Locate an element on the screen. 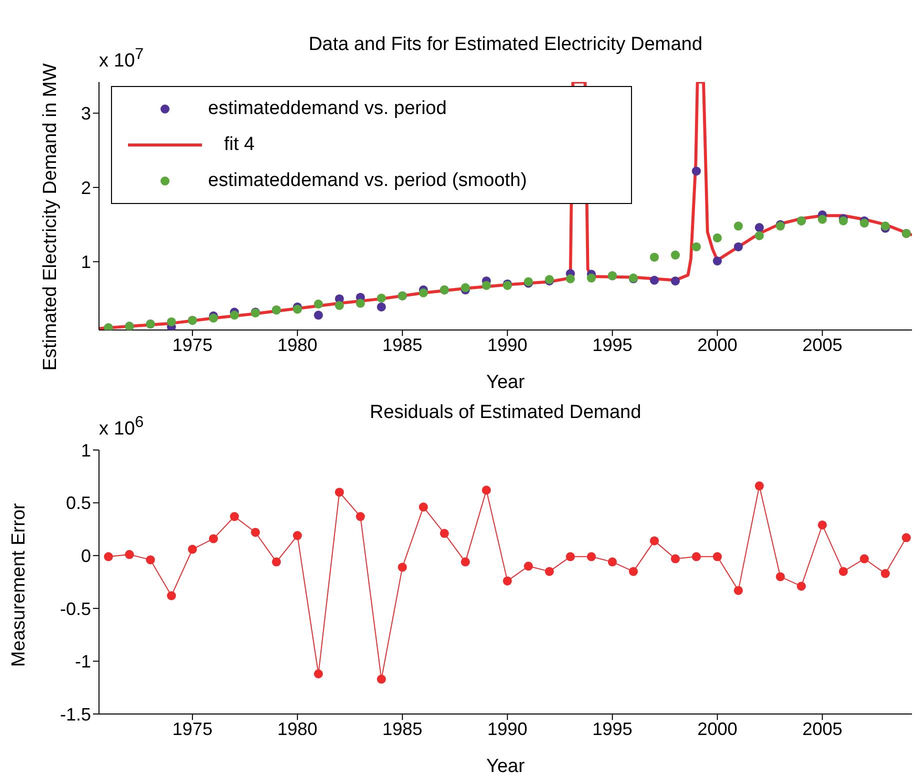 The image size is (913, 776). y-tick-label: 0 is located at coordinates (85, 556).